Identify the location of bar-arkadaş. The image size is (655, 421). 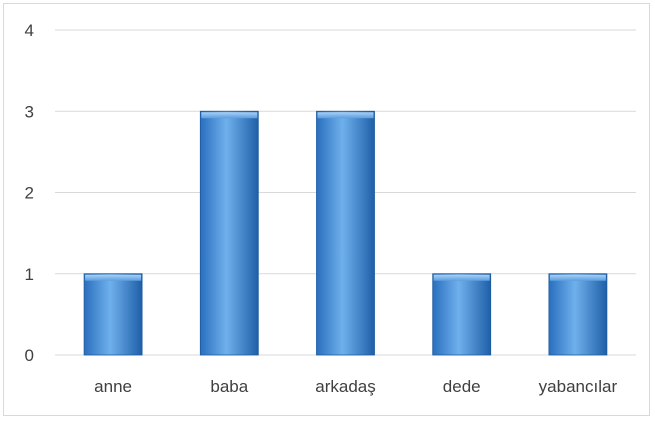
(345, 233).